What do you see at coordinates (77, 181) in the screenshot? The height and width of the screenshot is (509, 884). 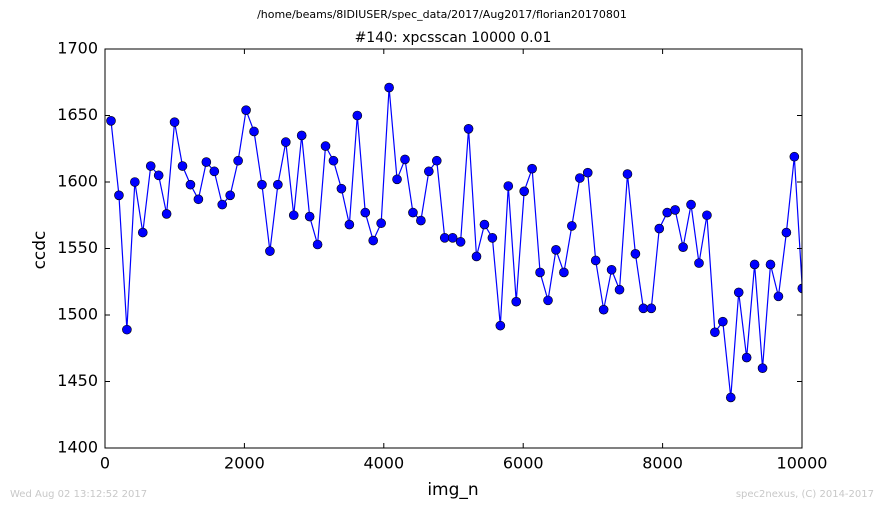 I see `y-tick-label: 1600` at bounding box center [77, 181].